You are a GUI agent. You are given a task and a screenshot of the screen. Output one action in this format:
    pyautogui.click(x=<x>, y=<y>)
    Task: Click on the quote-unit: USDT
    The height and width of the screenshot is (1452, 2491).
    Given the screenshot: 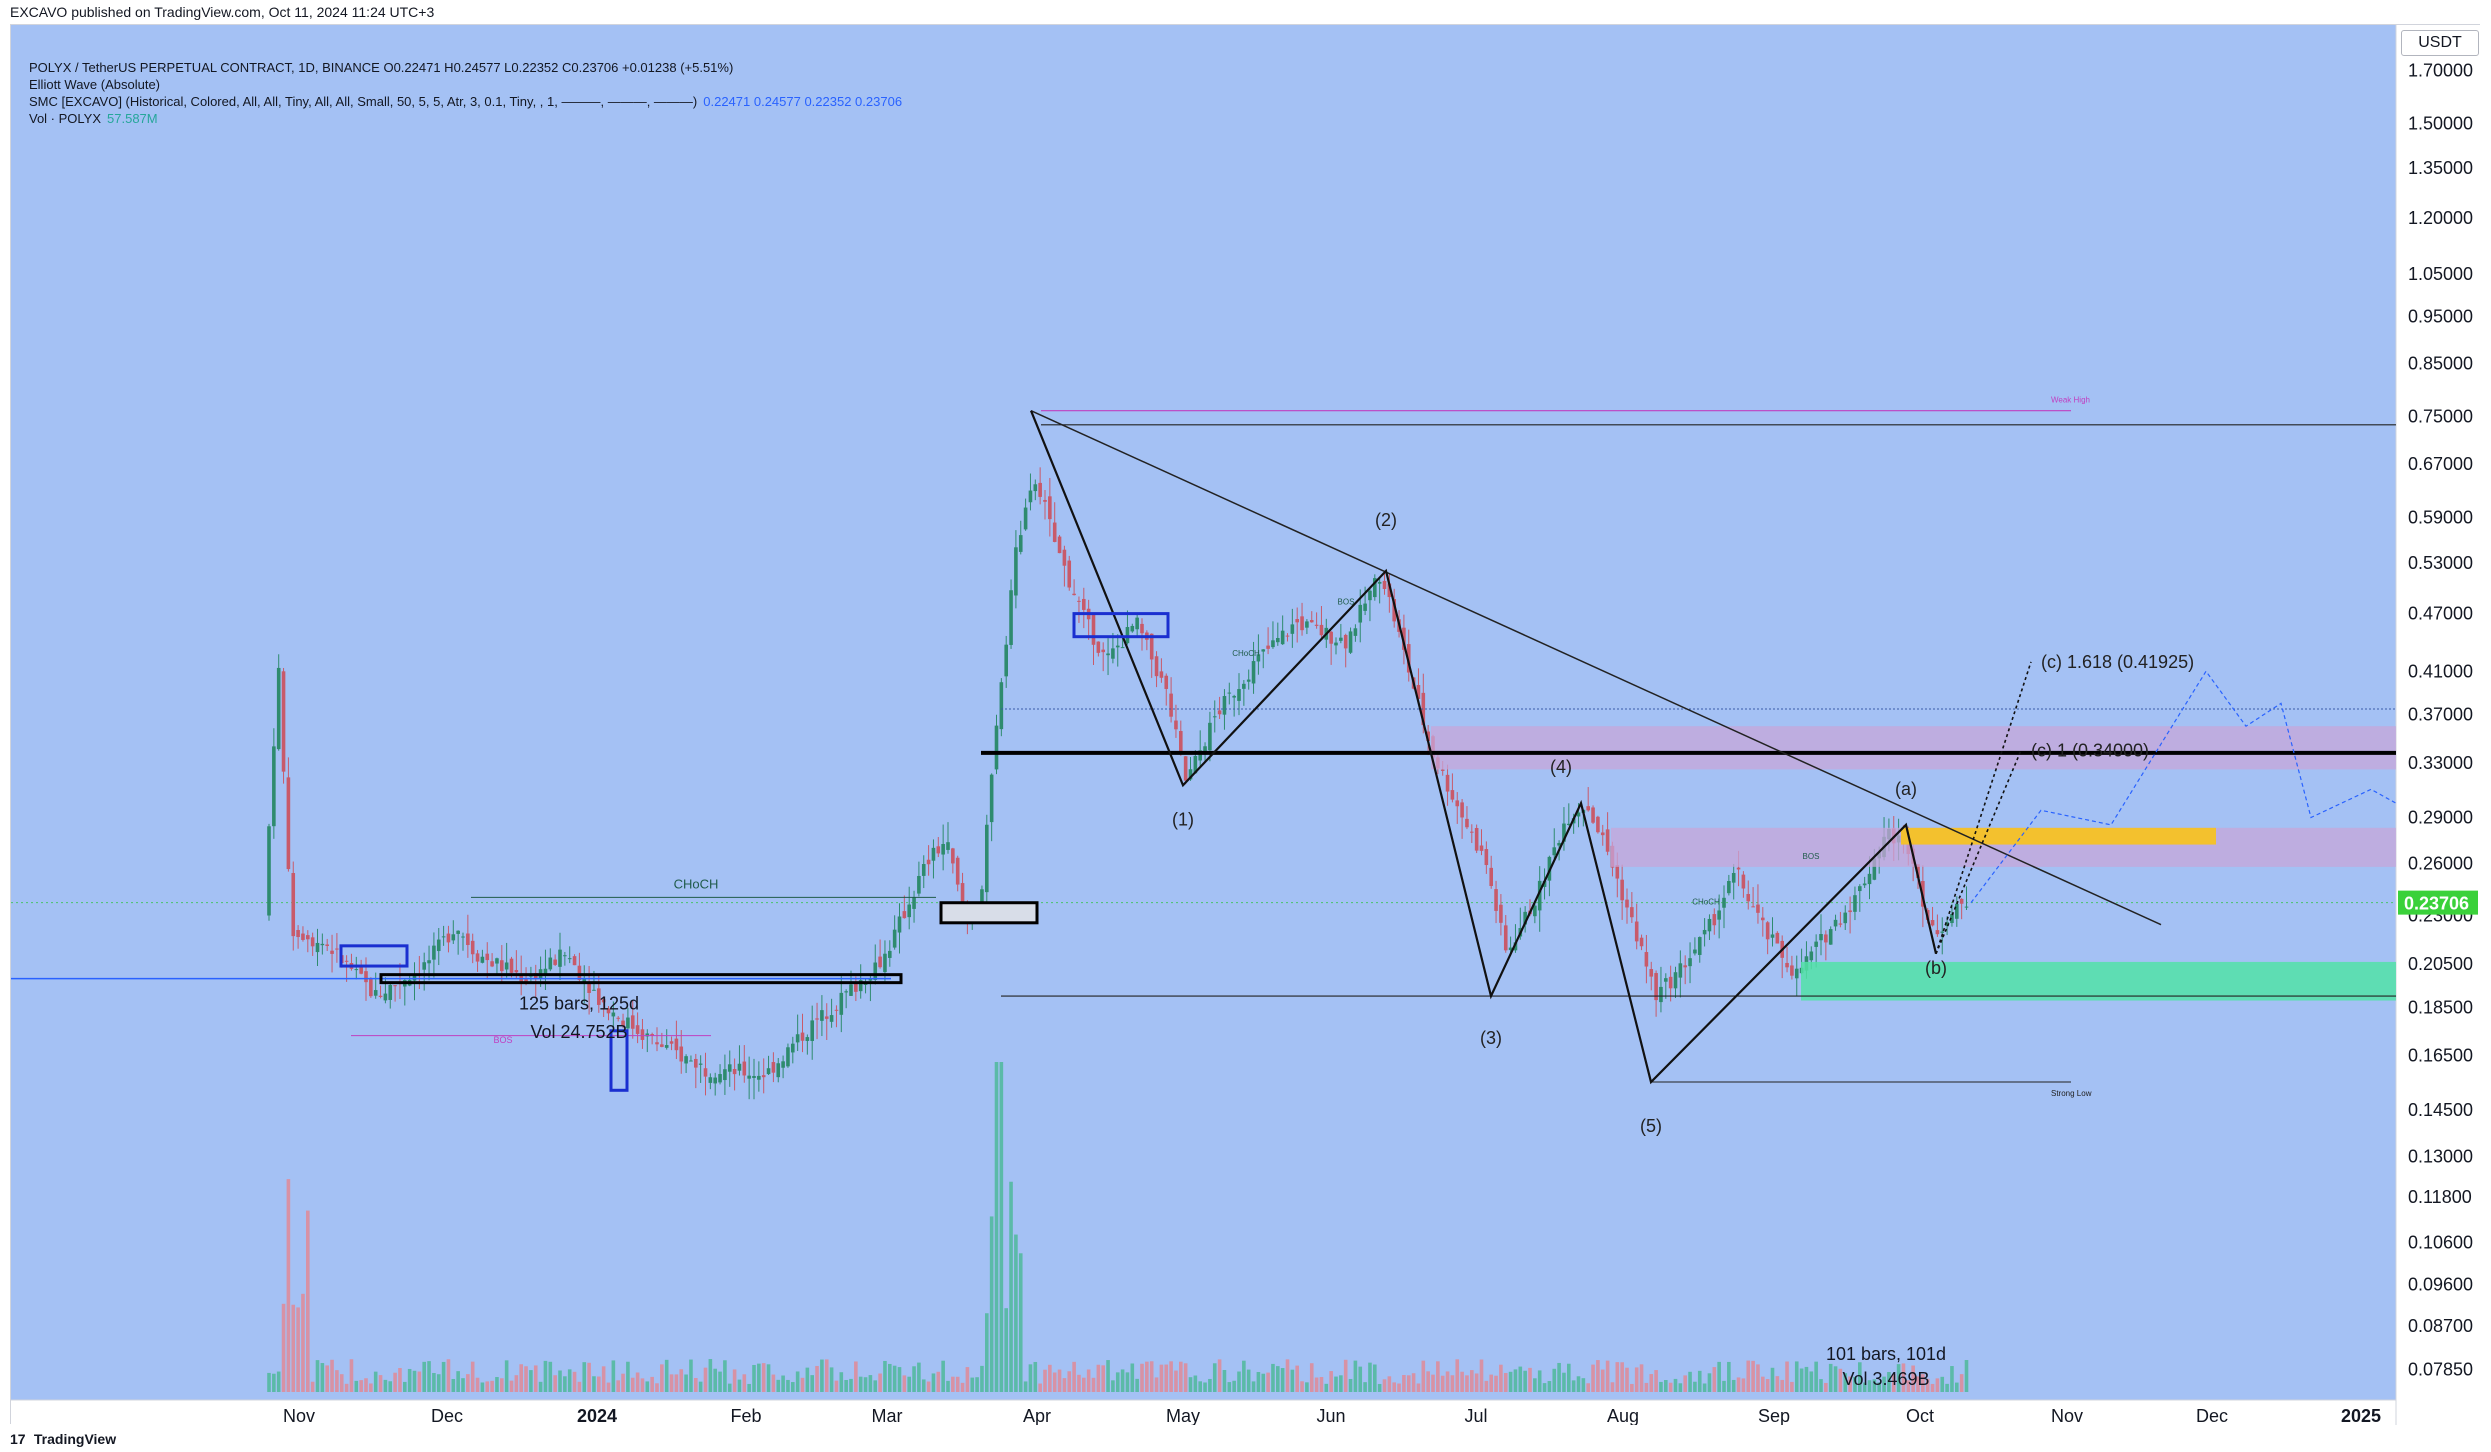 What is the action you would take?
    pyautogui.click(x=2440, y=42)
    